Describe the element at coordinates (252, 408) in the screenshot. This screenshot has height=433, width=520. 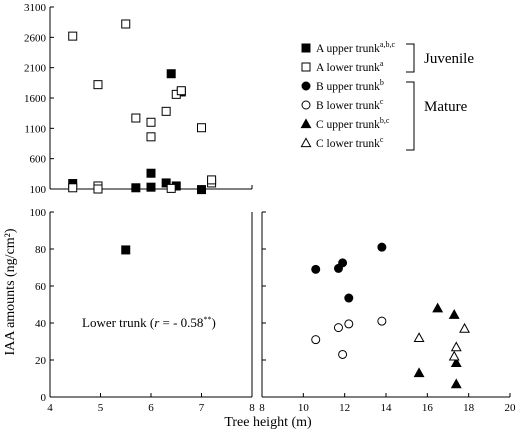
I see `bottom-left-x-tick-label: 8` at that location.